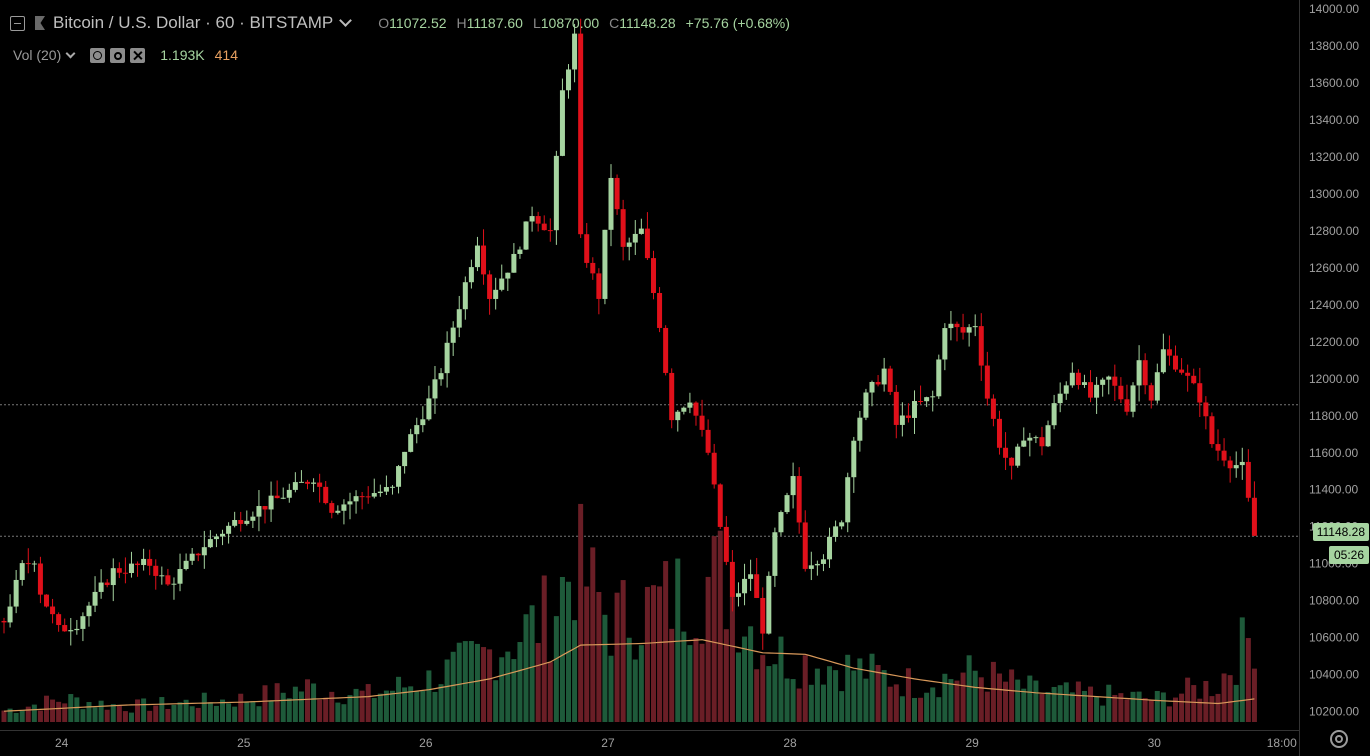  Describe the element at coordinates (98, 55) in the screenshot. I see `eye-icon` at that location.